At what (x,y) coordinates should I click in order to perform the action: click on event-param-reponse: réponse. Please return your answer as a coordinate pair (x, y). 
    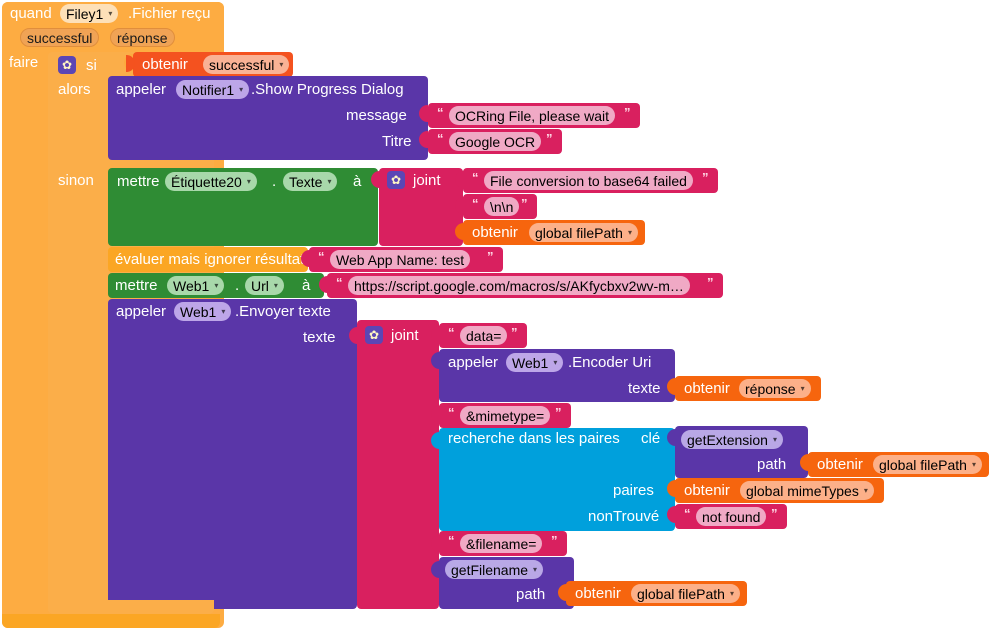
    Looking at the image, I should click on (142, 37).